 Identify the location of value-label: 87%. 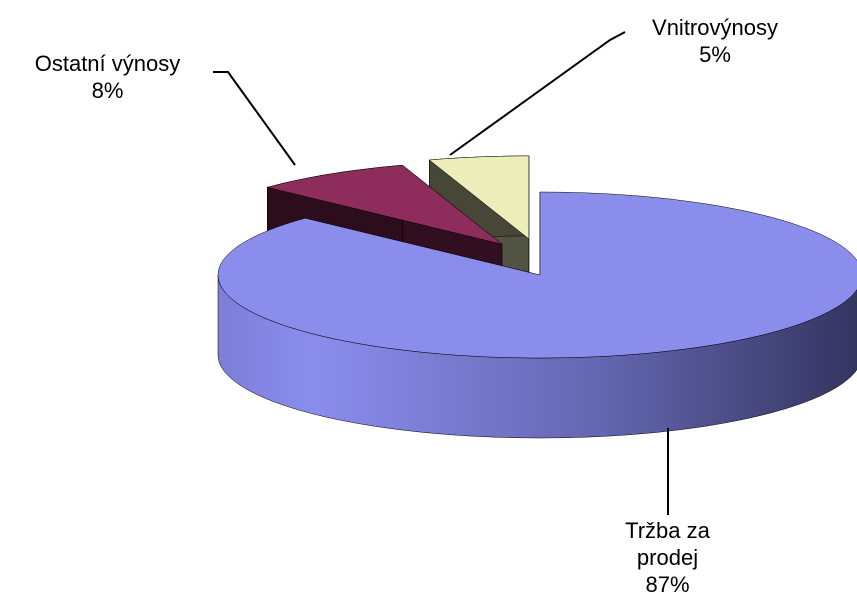
(667, 584).